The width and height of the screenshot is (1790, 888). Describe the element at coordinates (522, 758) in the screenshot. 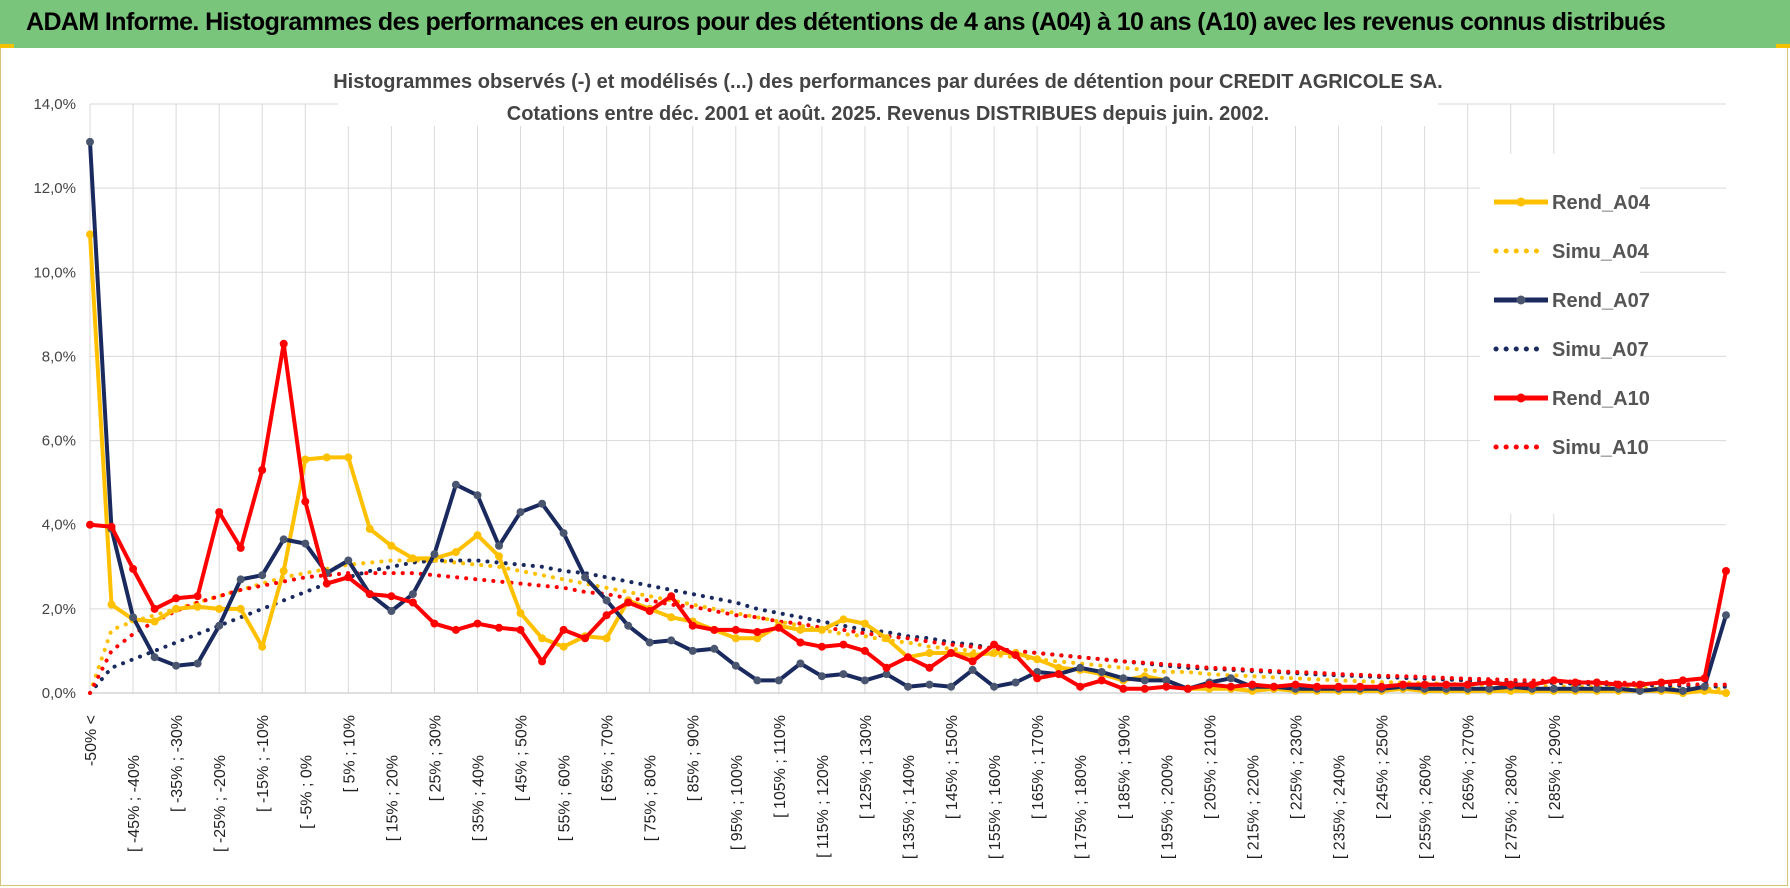

I see `x-tick-label: [ 45% ; 50%` at that location.